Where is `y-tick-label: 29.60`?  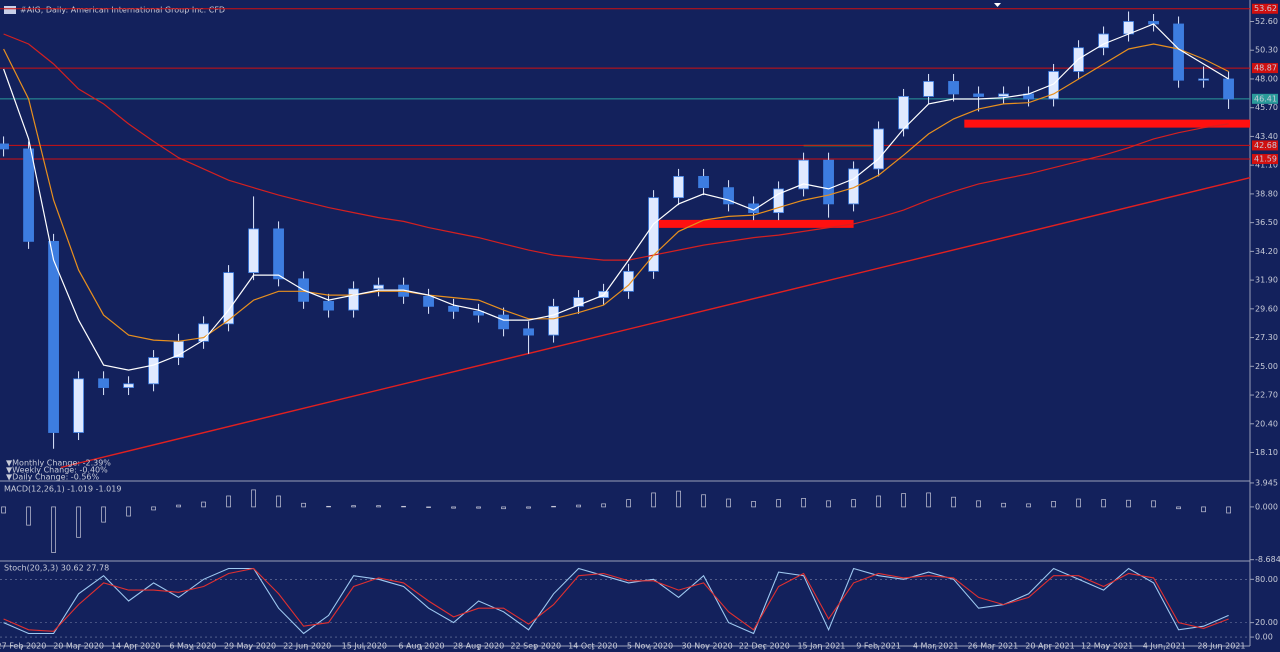
y-tick-label: 29.60 is located at coordinates (1266, 308).